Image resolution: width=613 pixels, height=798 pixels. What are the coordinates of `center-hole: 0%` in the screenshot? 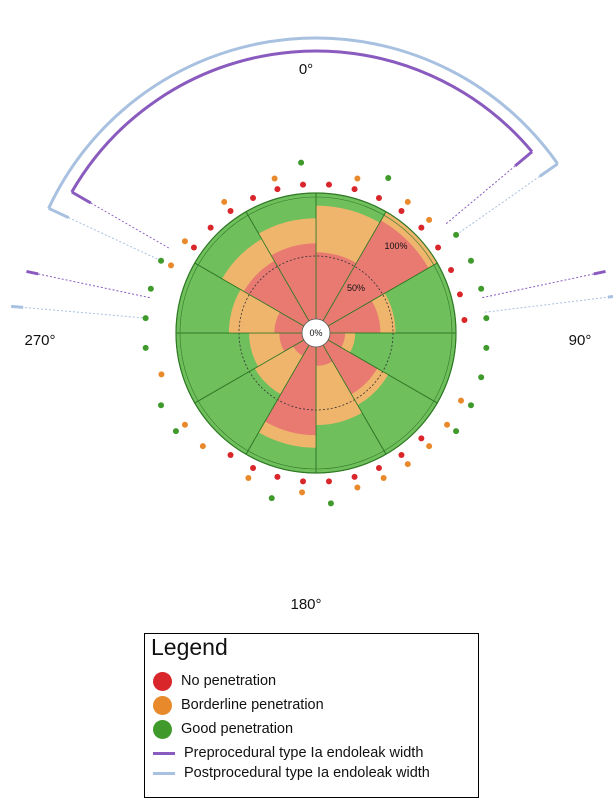 It's located at (316, 333).